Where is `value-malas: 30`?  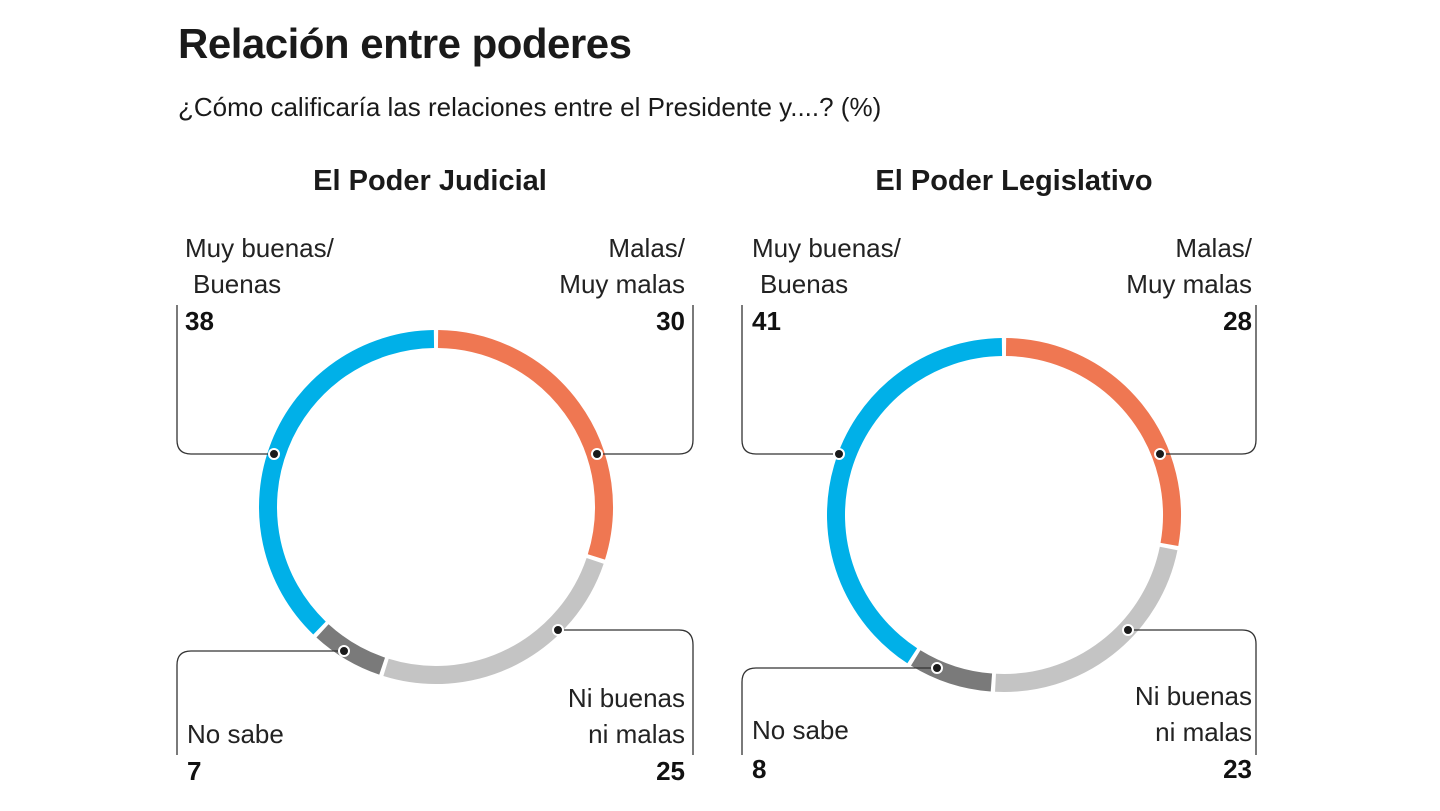 value-malas: 30 is located at coordinates (670, 321).